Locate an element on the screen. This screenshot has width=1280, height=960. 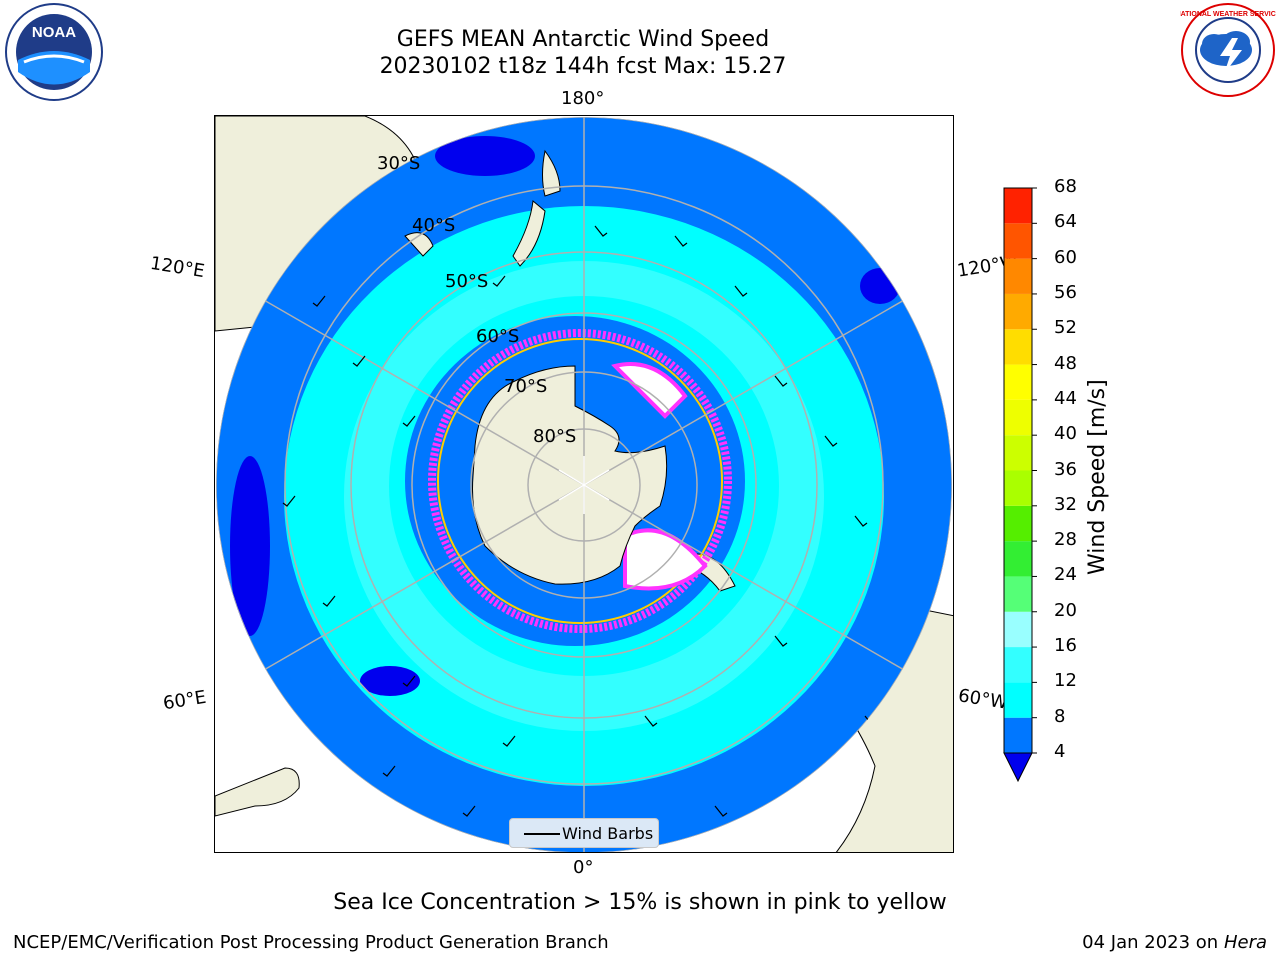
land-new-zealand is located at coordinates (536, 208).